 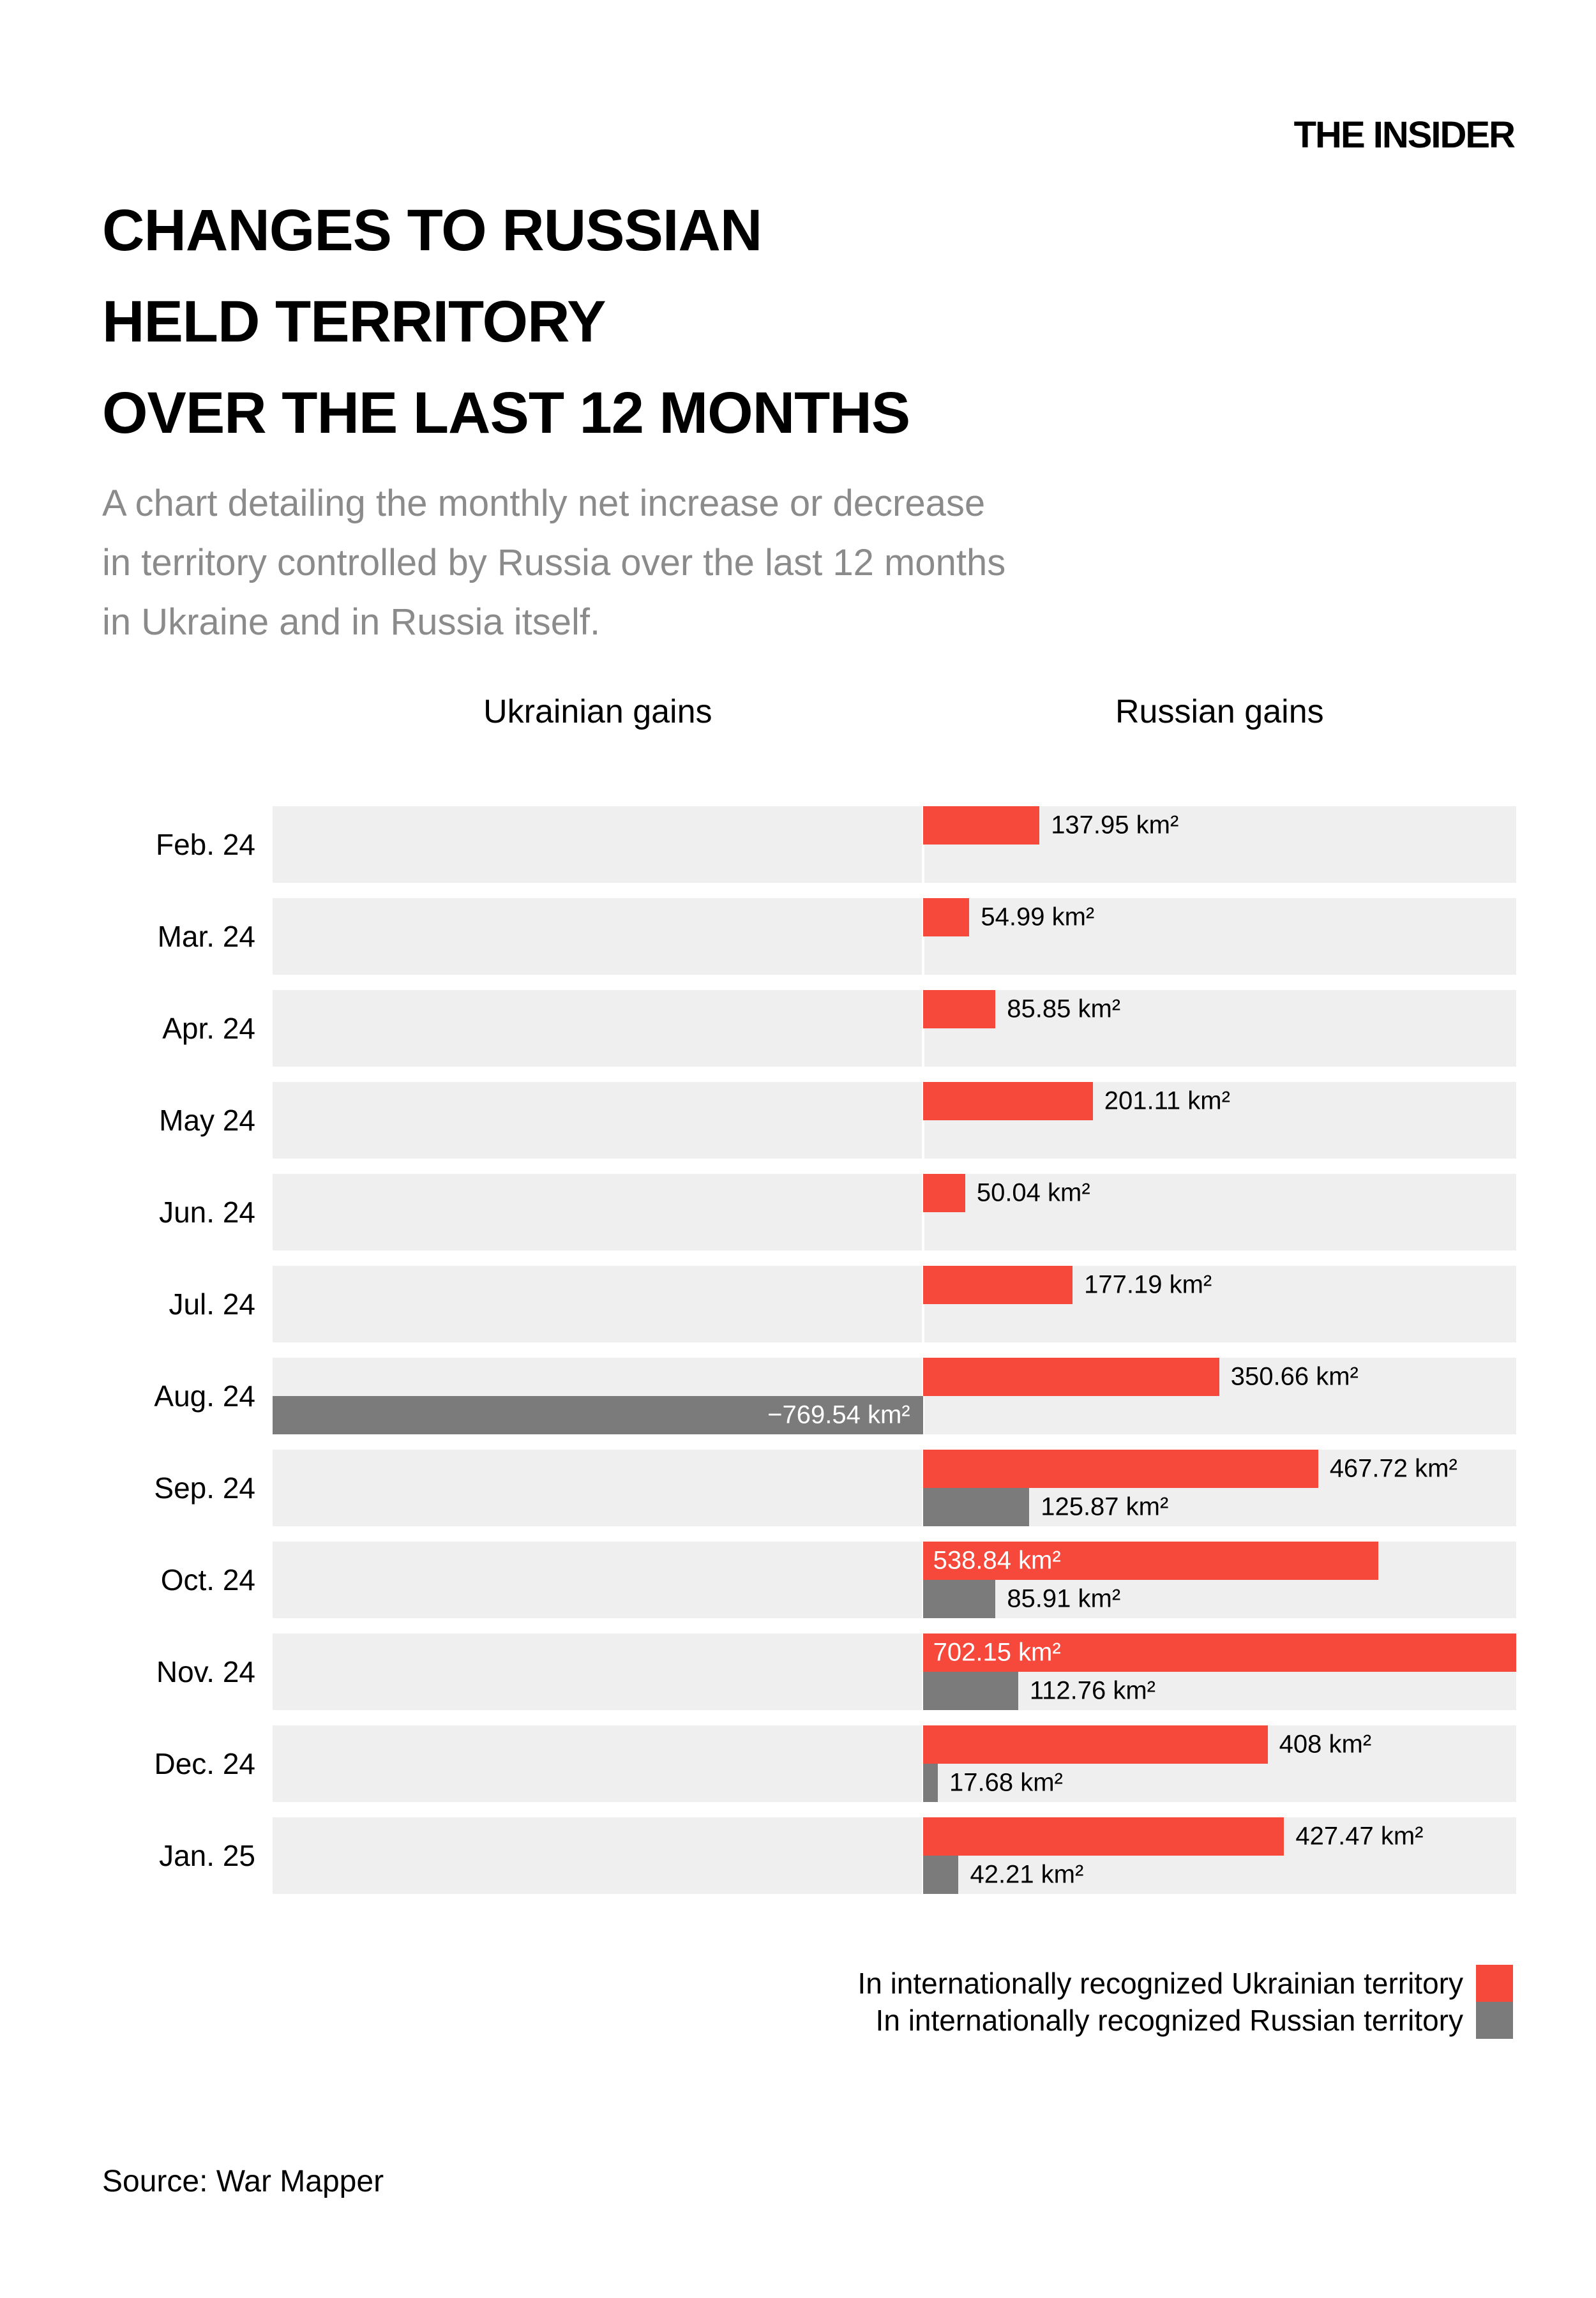 What do you see at coordinates (1148, 1284) in the screenshot?
I see `bar-value-label: 177.19 km²` at bounding box center [1148, 1284].